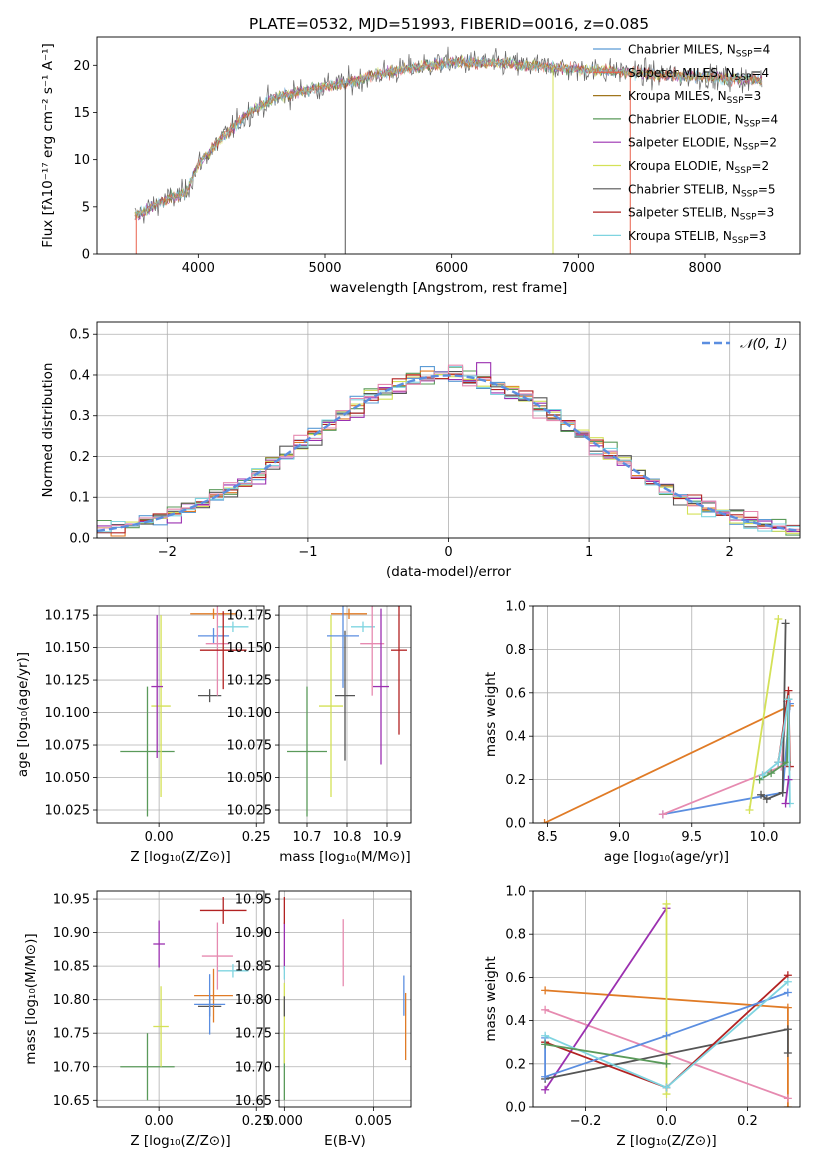 This screenshot has width=819, height=1170. What do you see at coordinates (449, 572) in the screenshot?
I see `x-axis-label: (data-model)/error` at bounding box center [449, 572].